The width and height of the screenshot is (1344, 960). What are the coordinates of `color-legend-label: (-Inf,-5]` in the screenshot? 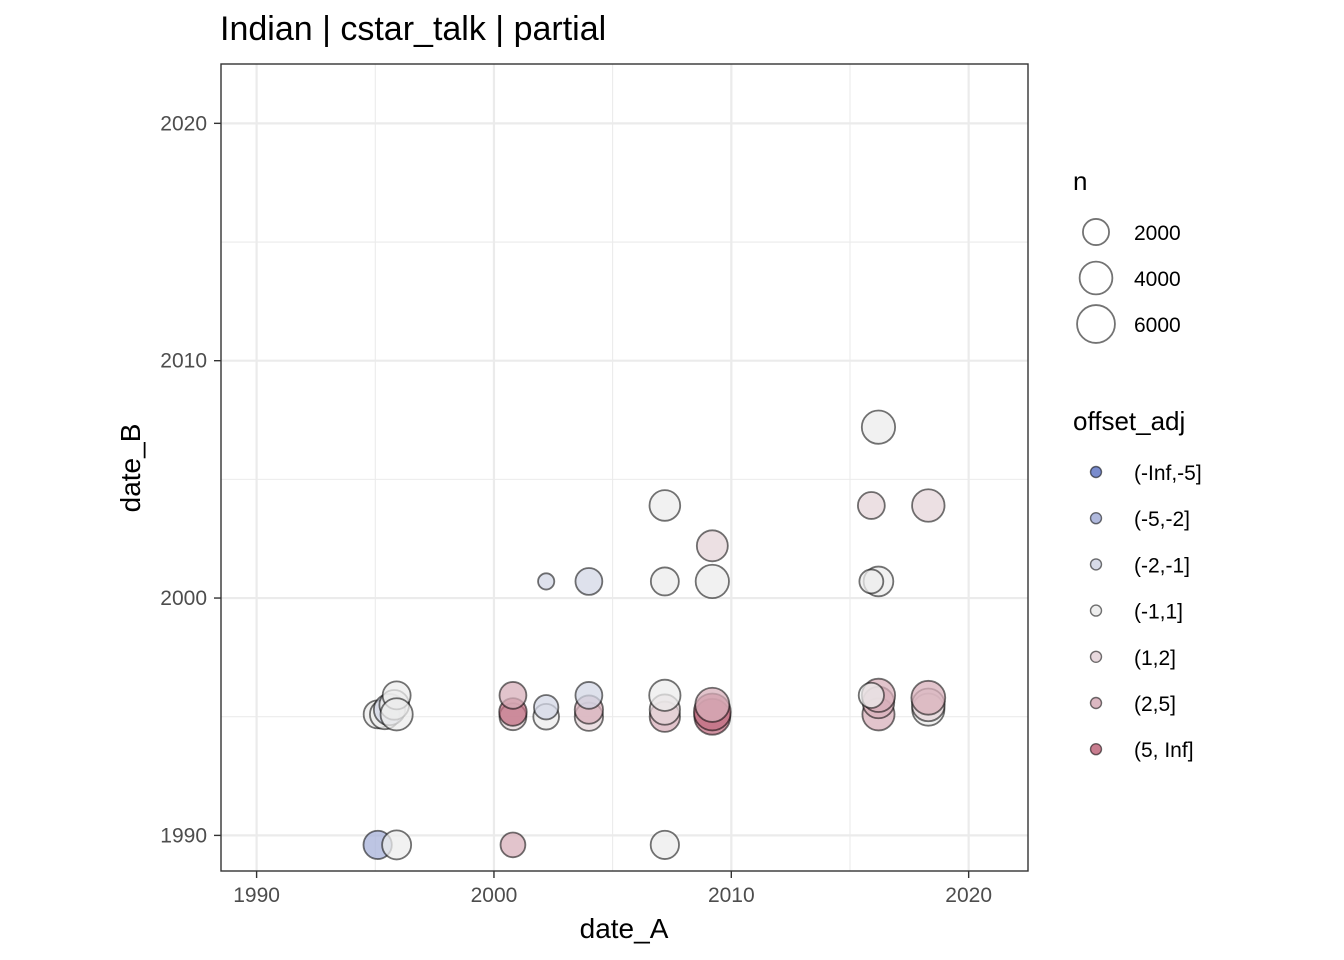 It's located at (1168, 473).